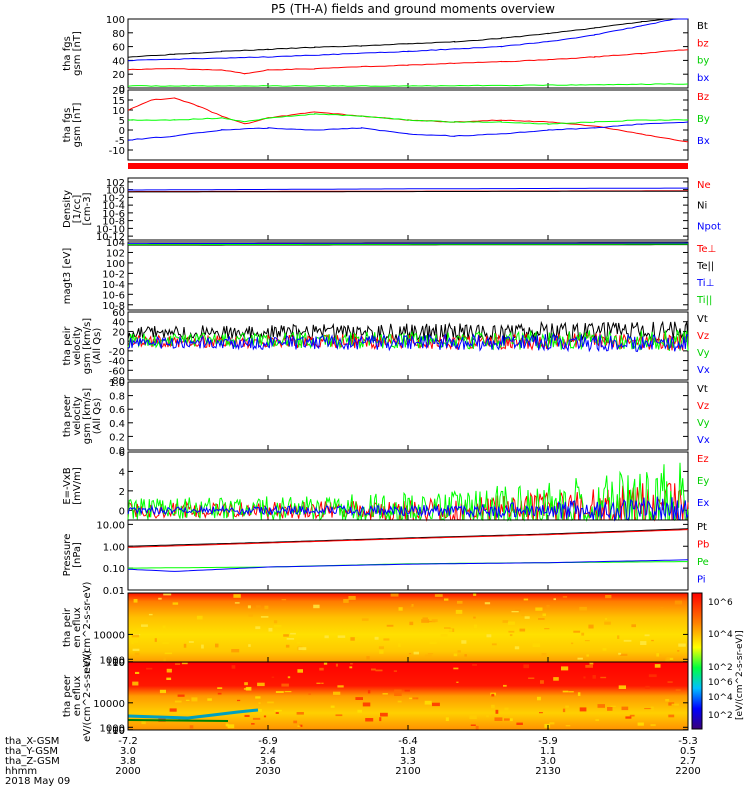 This screenshot has width=750, height=800. What do you see at coordinates (408, 509) in the screenshot?
I see `series-line-Ex` at bounding box center [408, 509].